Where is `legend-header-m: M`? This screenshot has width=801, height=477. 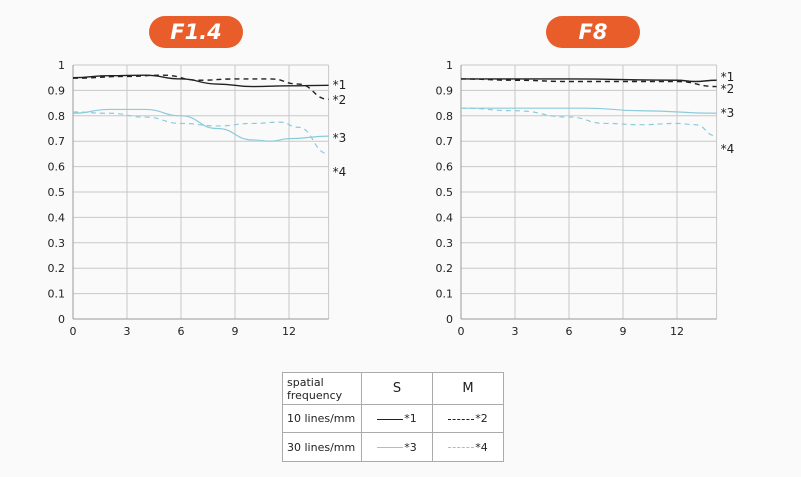
legend-header-m: M is located at coordinates (468, 388).